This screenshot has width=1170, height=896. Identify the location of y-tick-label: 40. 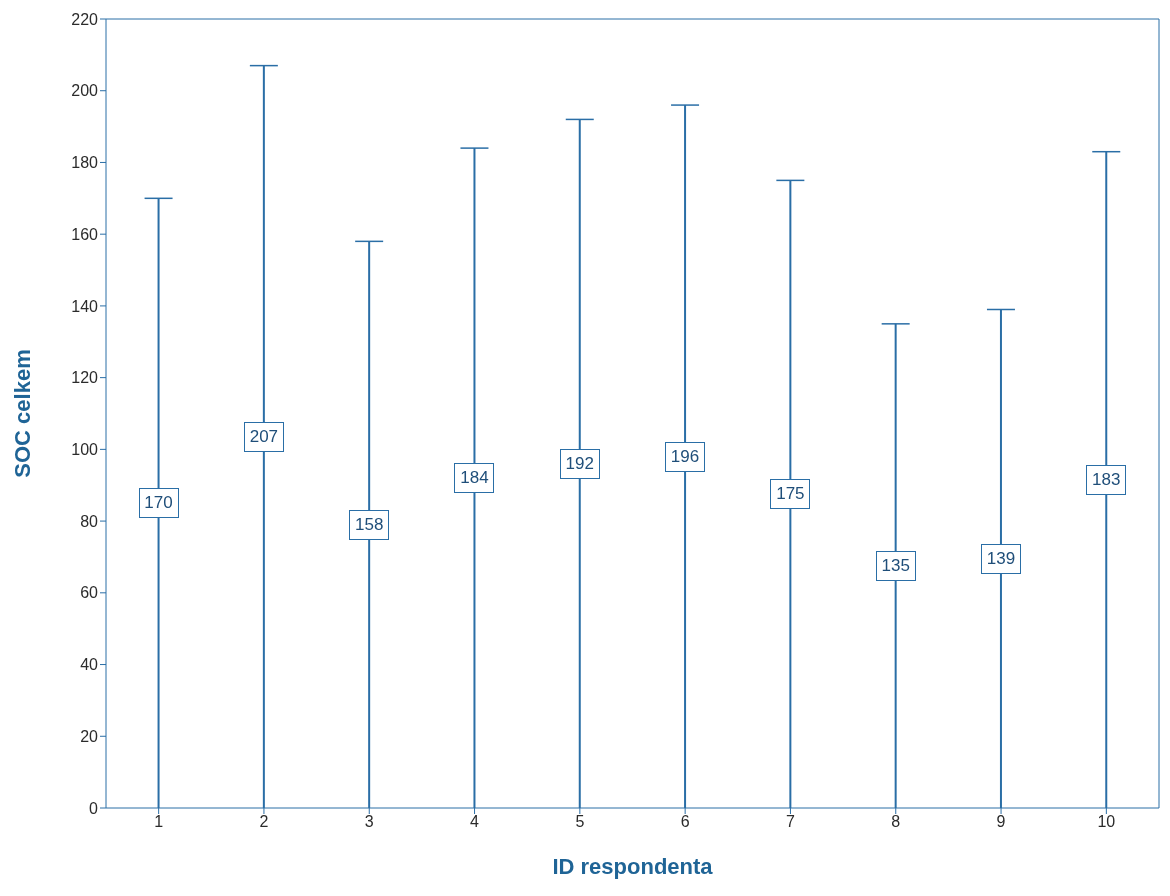
(89, 665).